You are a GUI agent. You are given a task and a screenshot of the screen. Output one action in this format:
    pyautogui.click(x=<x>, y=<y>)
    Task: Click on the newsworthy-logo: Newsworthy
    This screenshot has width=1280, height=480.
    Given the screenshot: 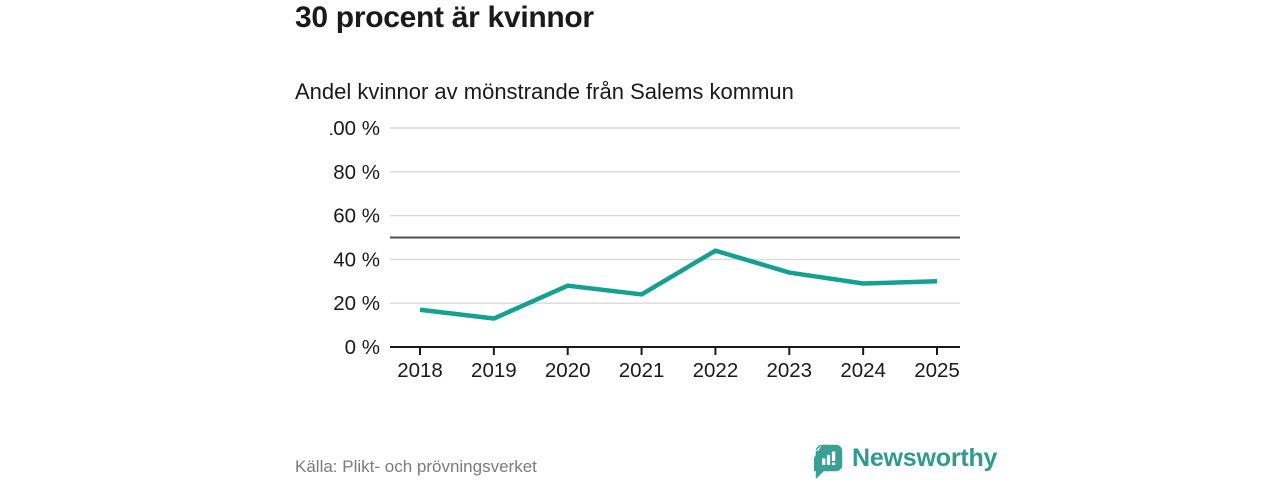 What is the action you would take?
    pyautogui.click(x=905, y=461)
    